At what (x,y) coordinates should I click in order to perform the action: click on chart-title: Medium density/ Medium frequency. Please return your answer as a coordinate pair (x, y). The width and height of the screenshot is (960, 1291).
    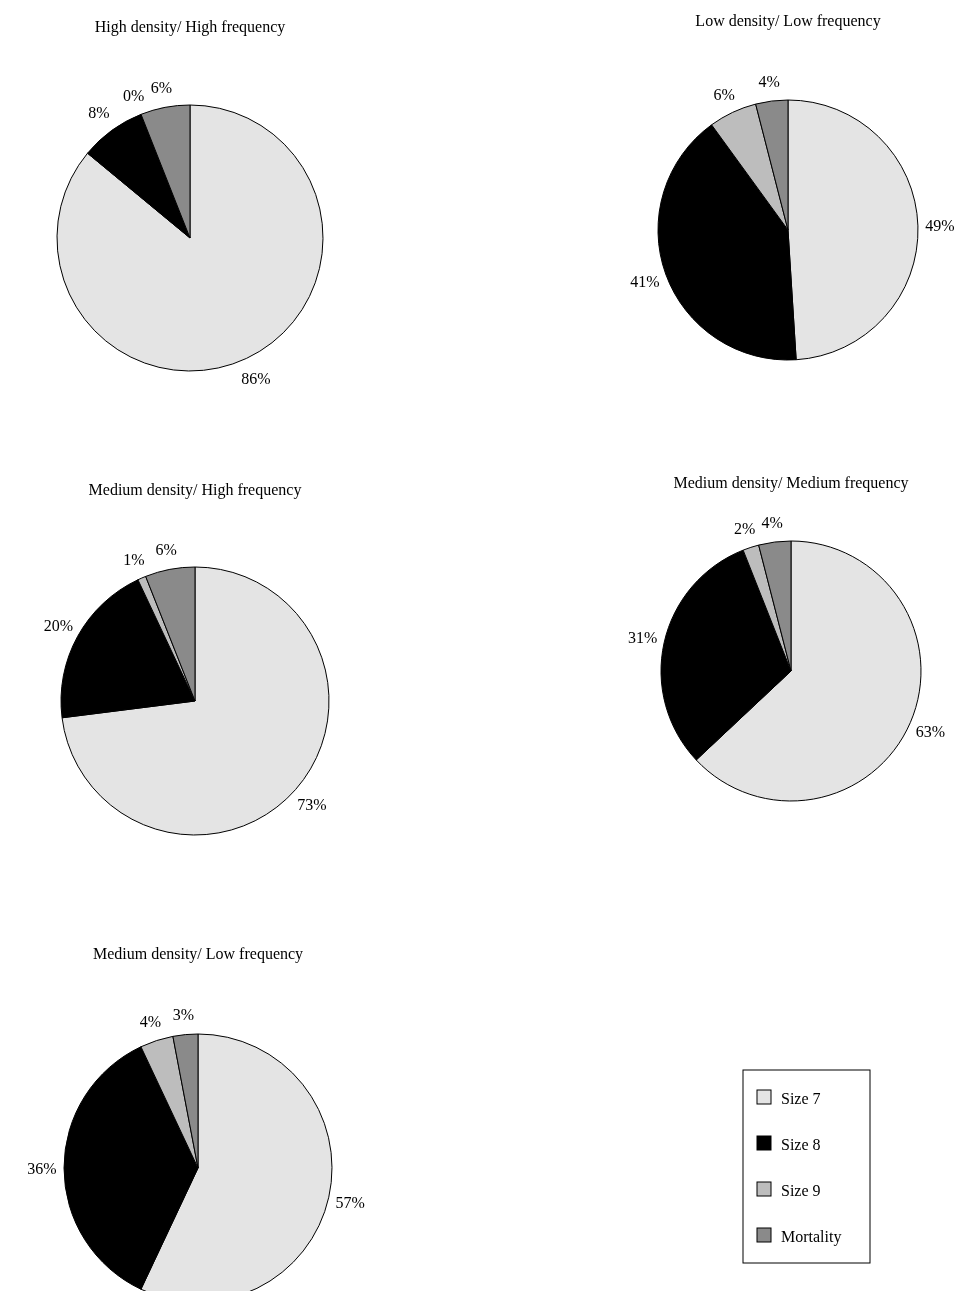
    Looking at the image, I should click on (791, 483).